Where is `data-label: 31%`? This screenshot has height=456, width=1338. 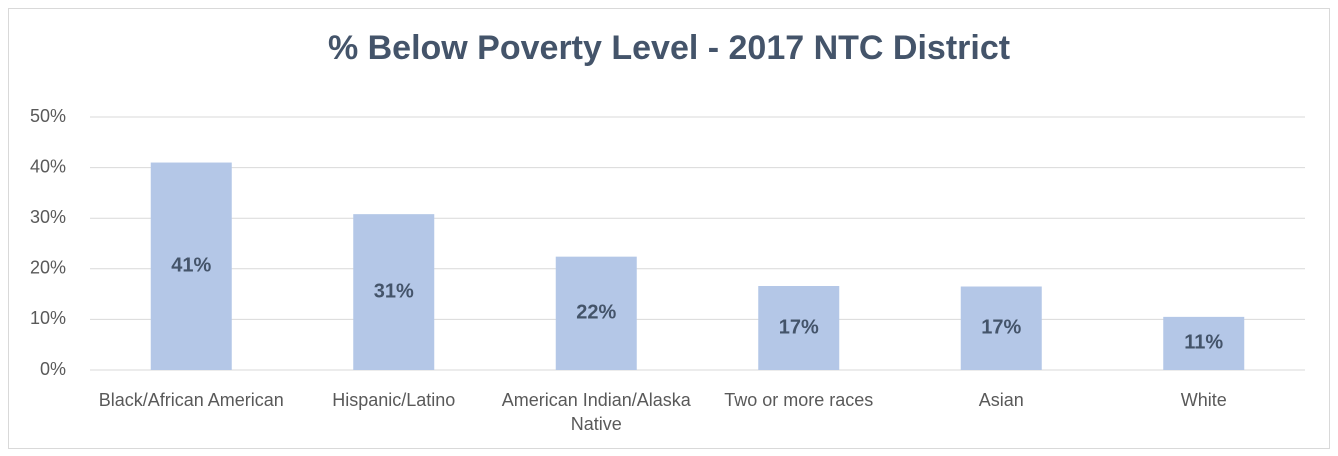 data-label: 31% is located at coordinates (394, 291).